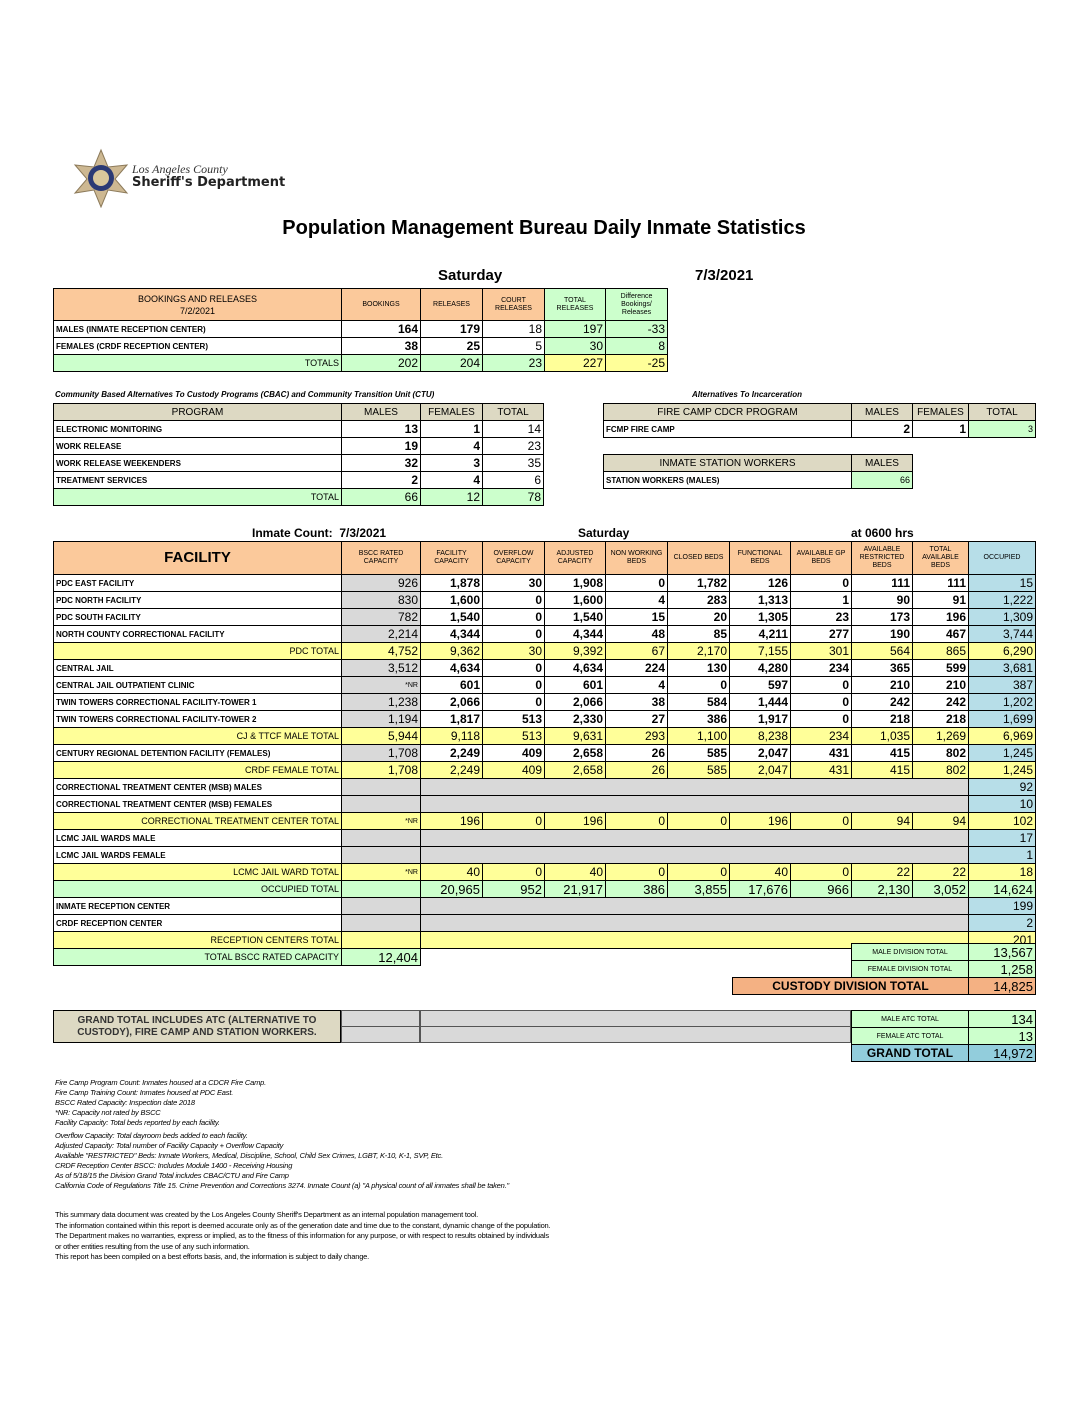 The height and width of the screenshot is (1408, 1088). I want to click on cell: 2,249, so click(451, 770).